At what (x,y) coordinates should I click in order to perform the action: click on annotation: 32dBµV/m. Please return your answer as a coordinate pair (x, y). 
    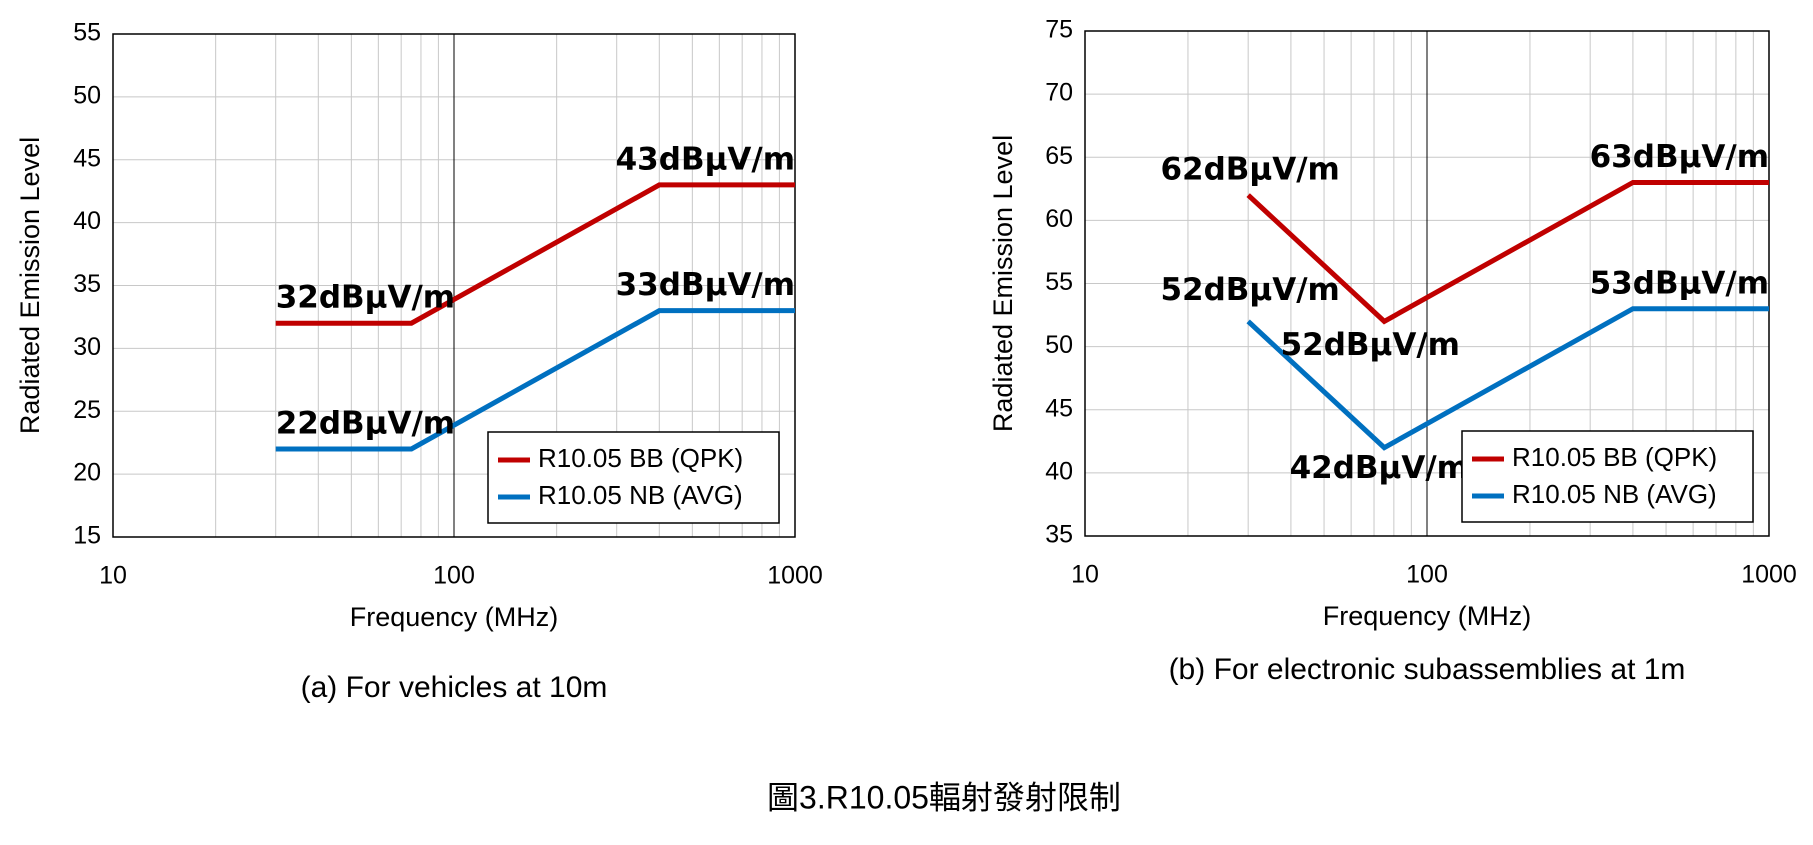
    Looking at the image, I should click on (365, 298).